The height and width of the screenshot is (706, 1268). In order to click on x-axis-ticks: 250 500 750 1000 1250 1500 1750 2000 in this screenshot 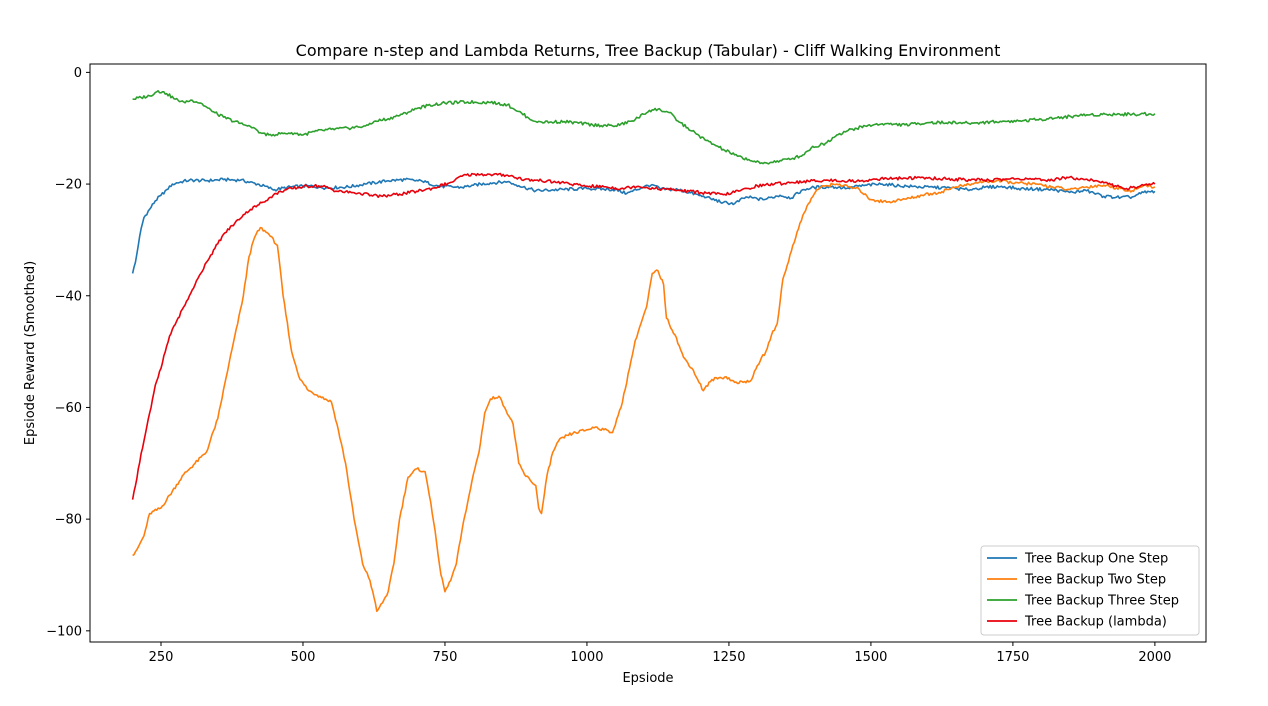, I will do `click(660, 653)`.